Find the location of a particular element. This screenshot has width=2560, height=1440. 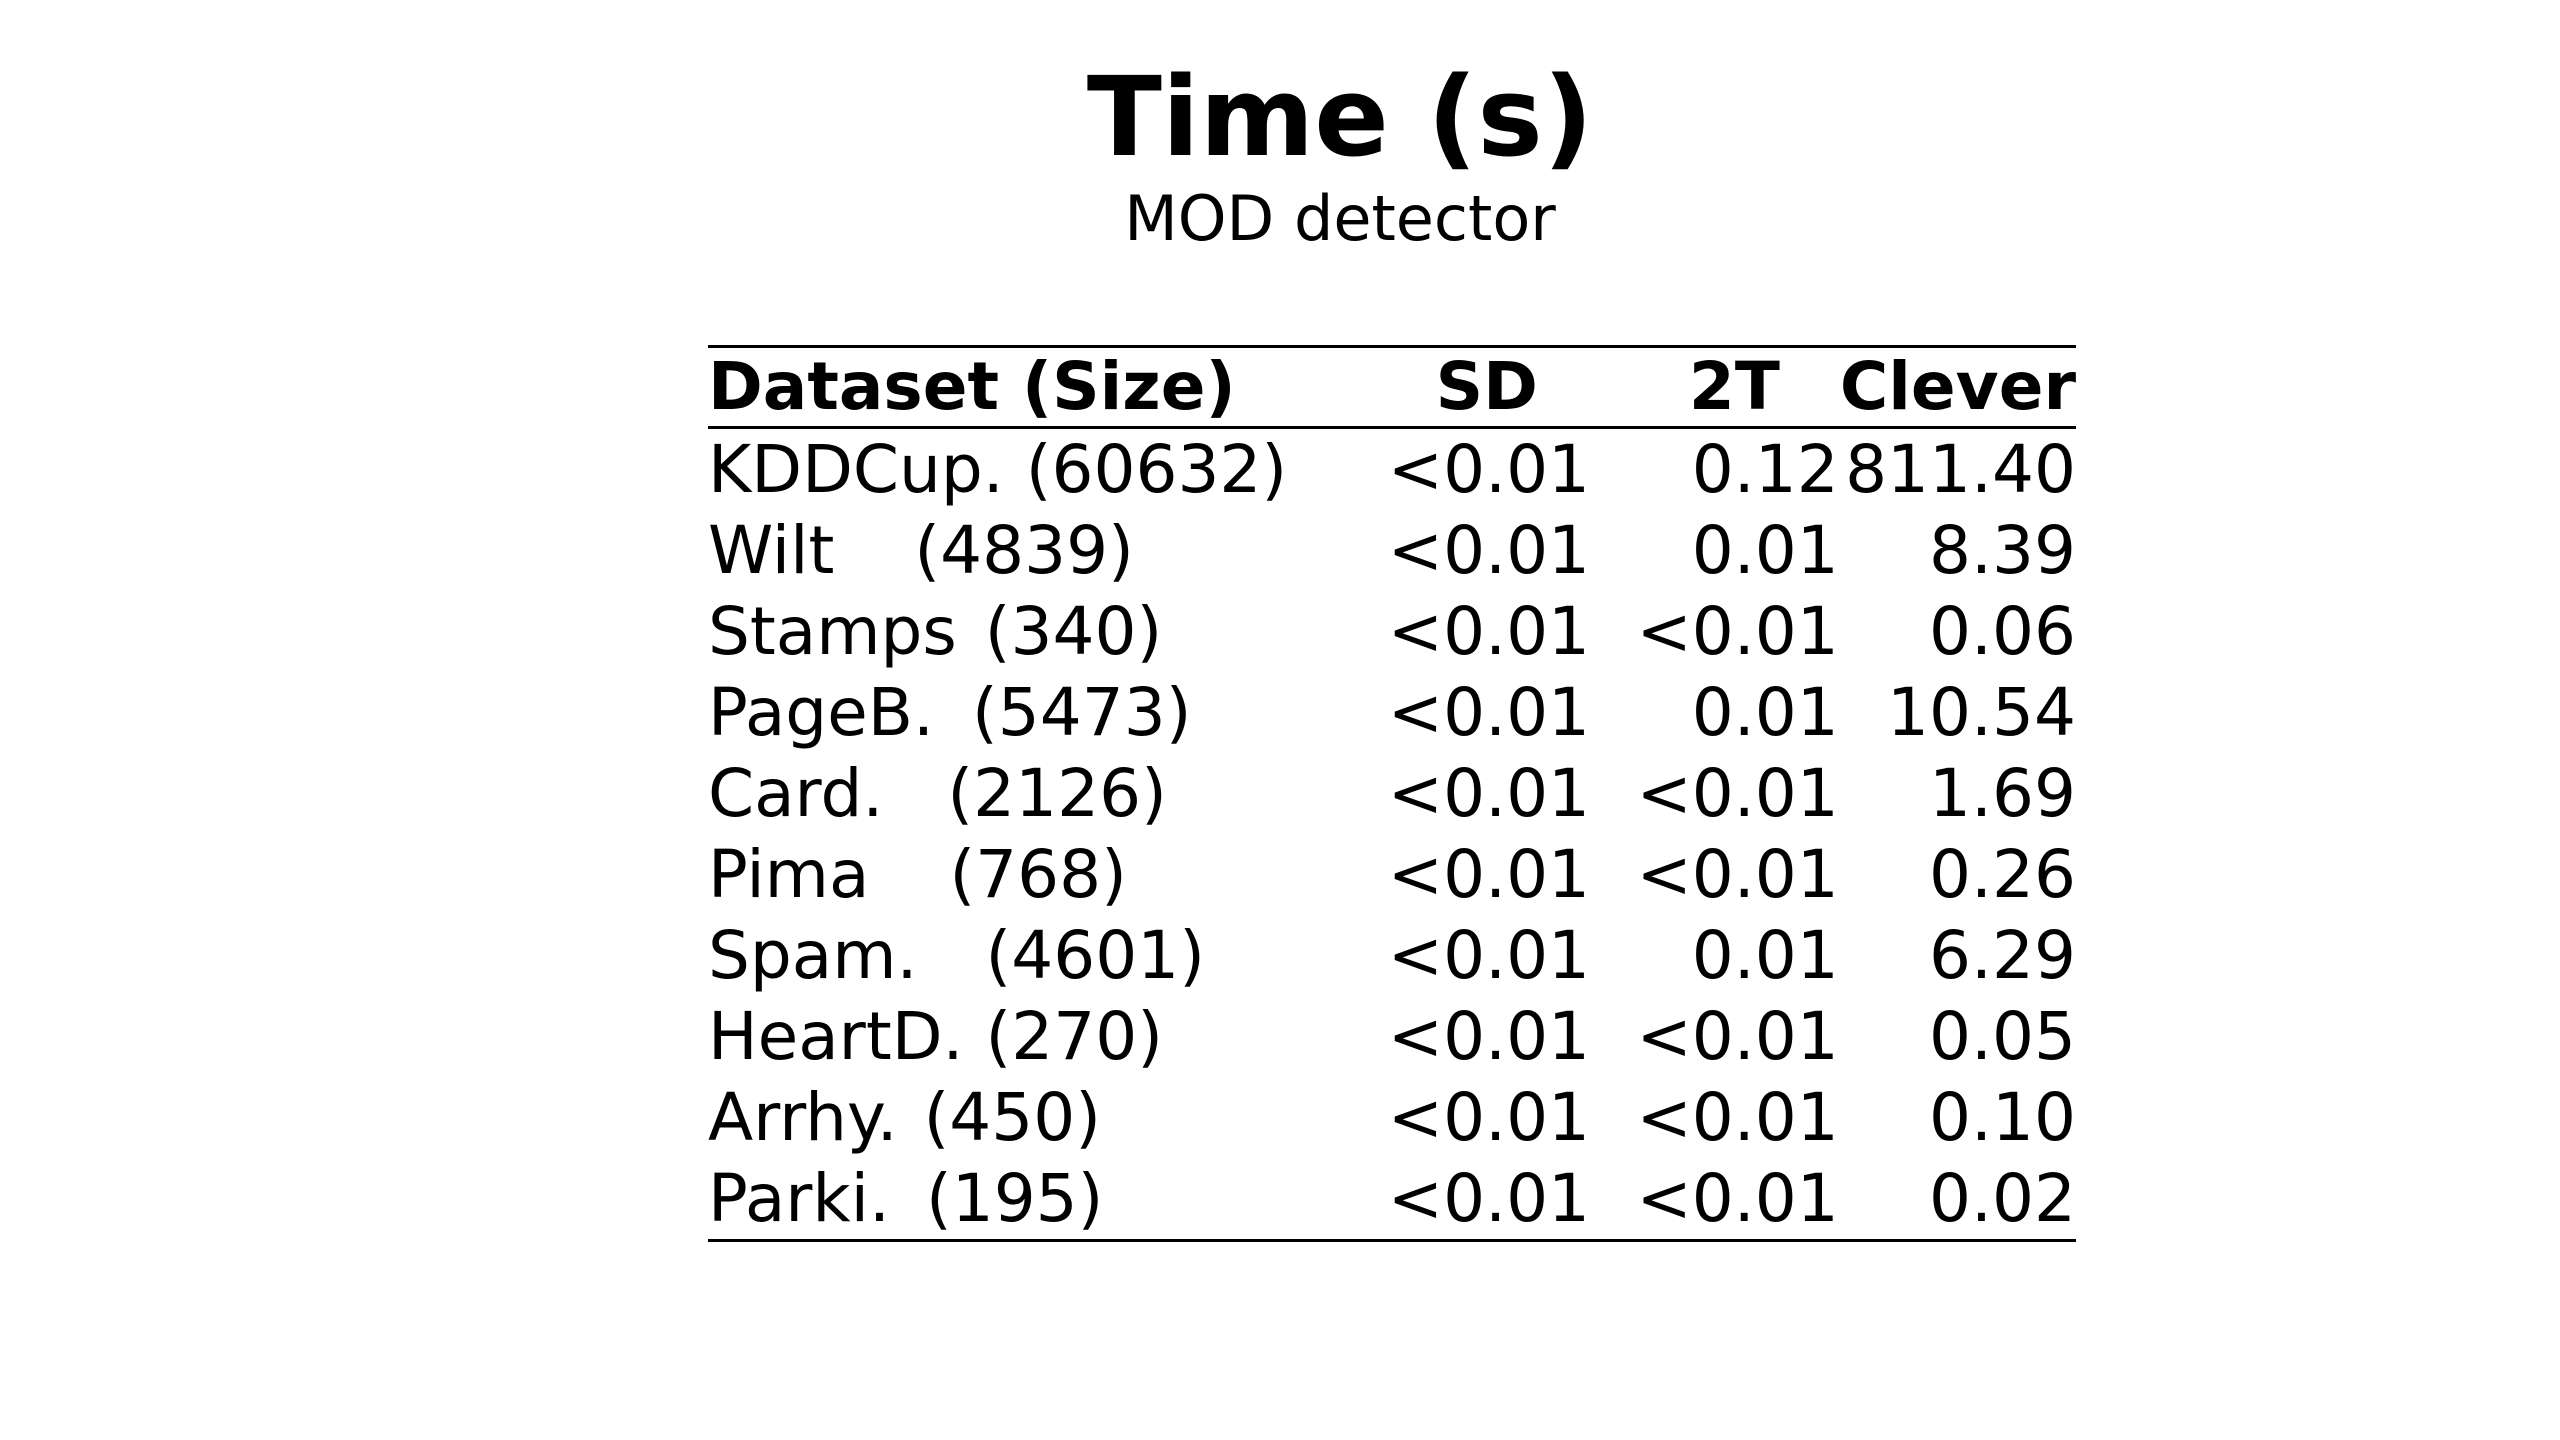

dataset-size: (4601) is located at coordinates (1095, 955).